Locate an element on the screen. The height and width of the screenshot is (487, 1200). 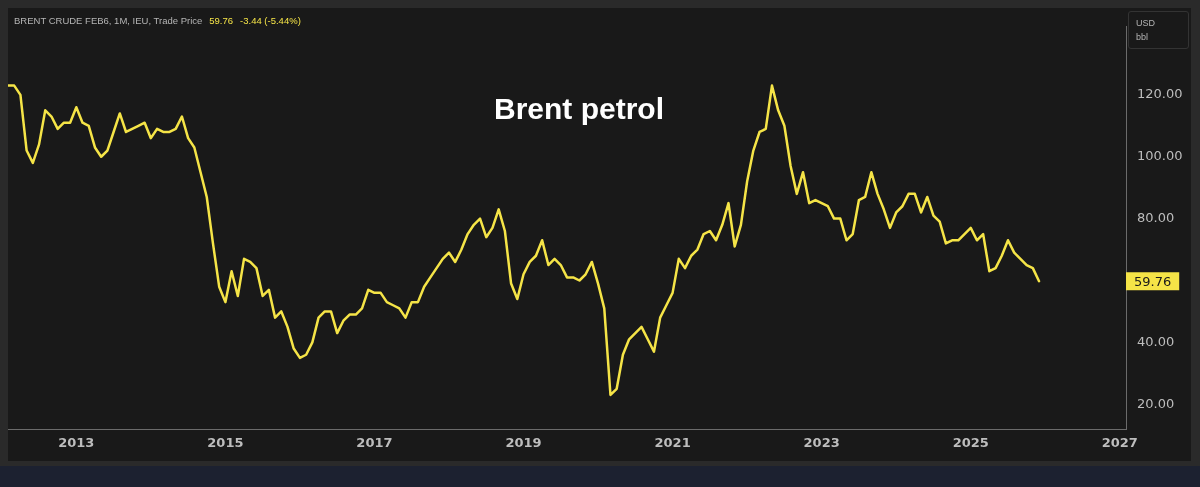
text: 59.76 is located at coordinates (1153, 281).